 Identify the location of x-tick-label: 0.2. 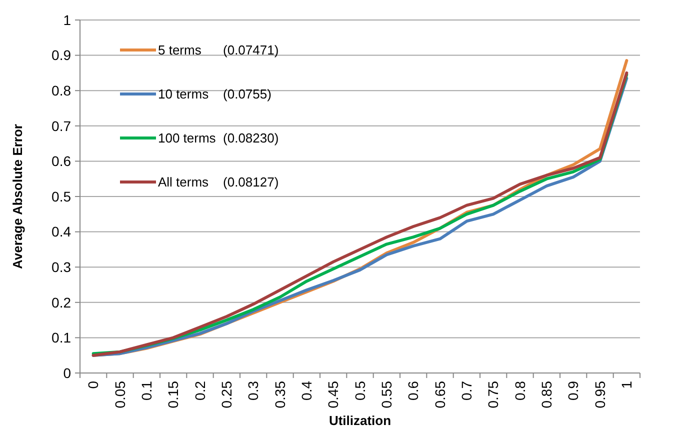
(200, 390).